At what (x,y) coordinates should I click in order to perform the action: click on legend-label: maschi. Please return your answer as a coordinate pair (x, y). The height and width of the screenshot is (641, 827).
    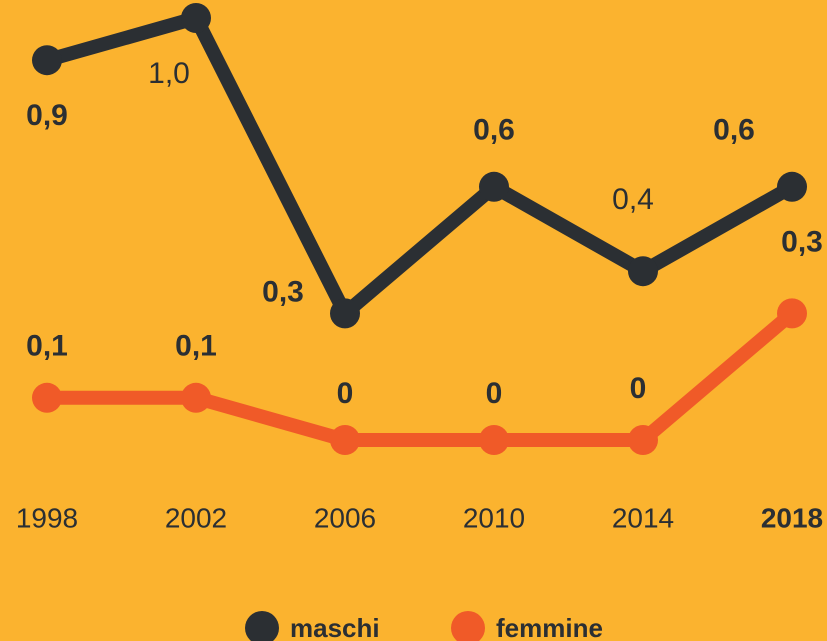
    Looking at the image, I should click on (335, 627).